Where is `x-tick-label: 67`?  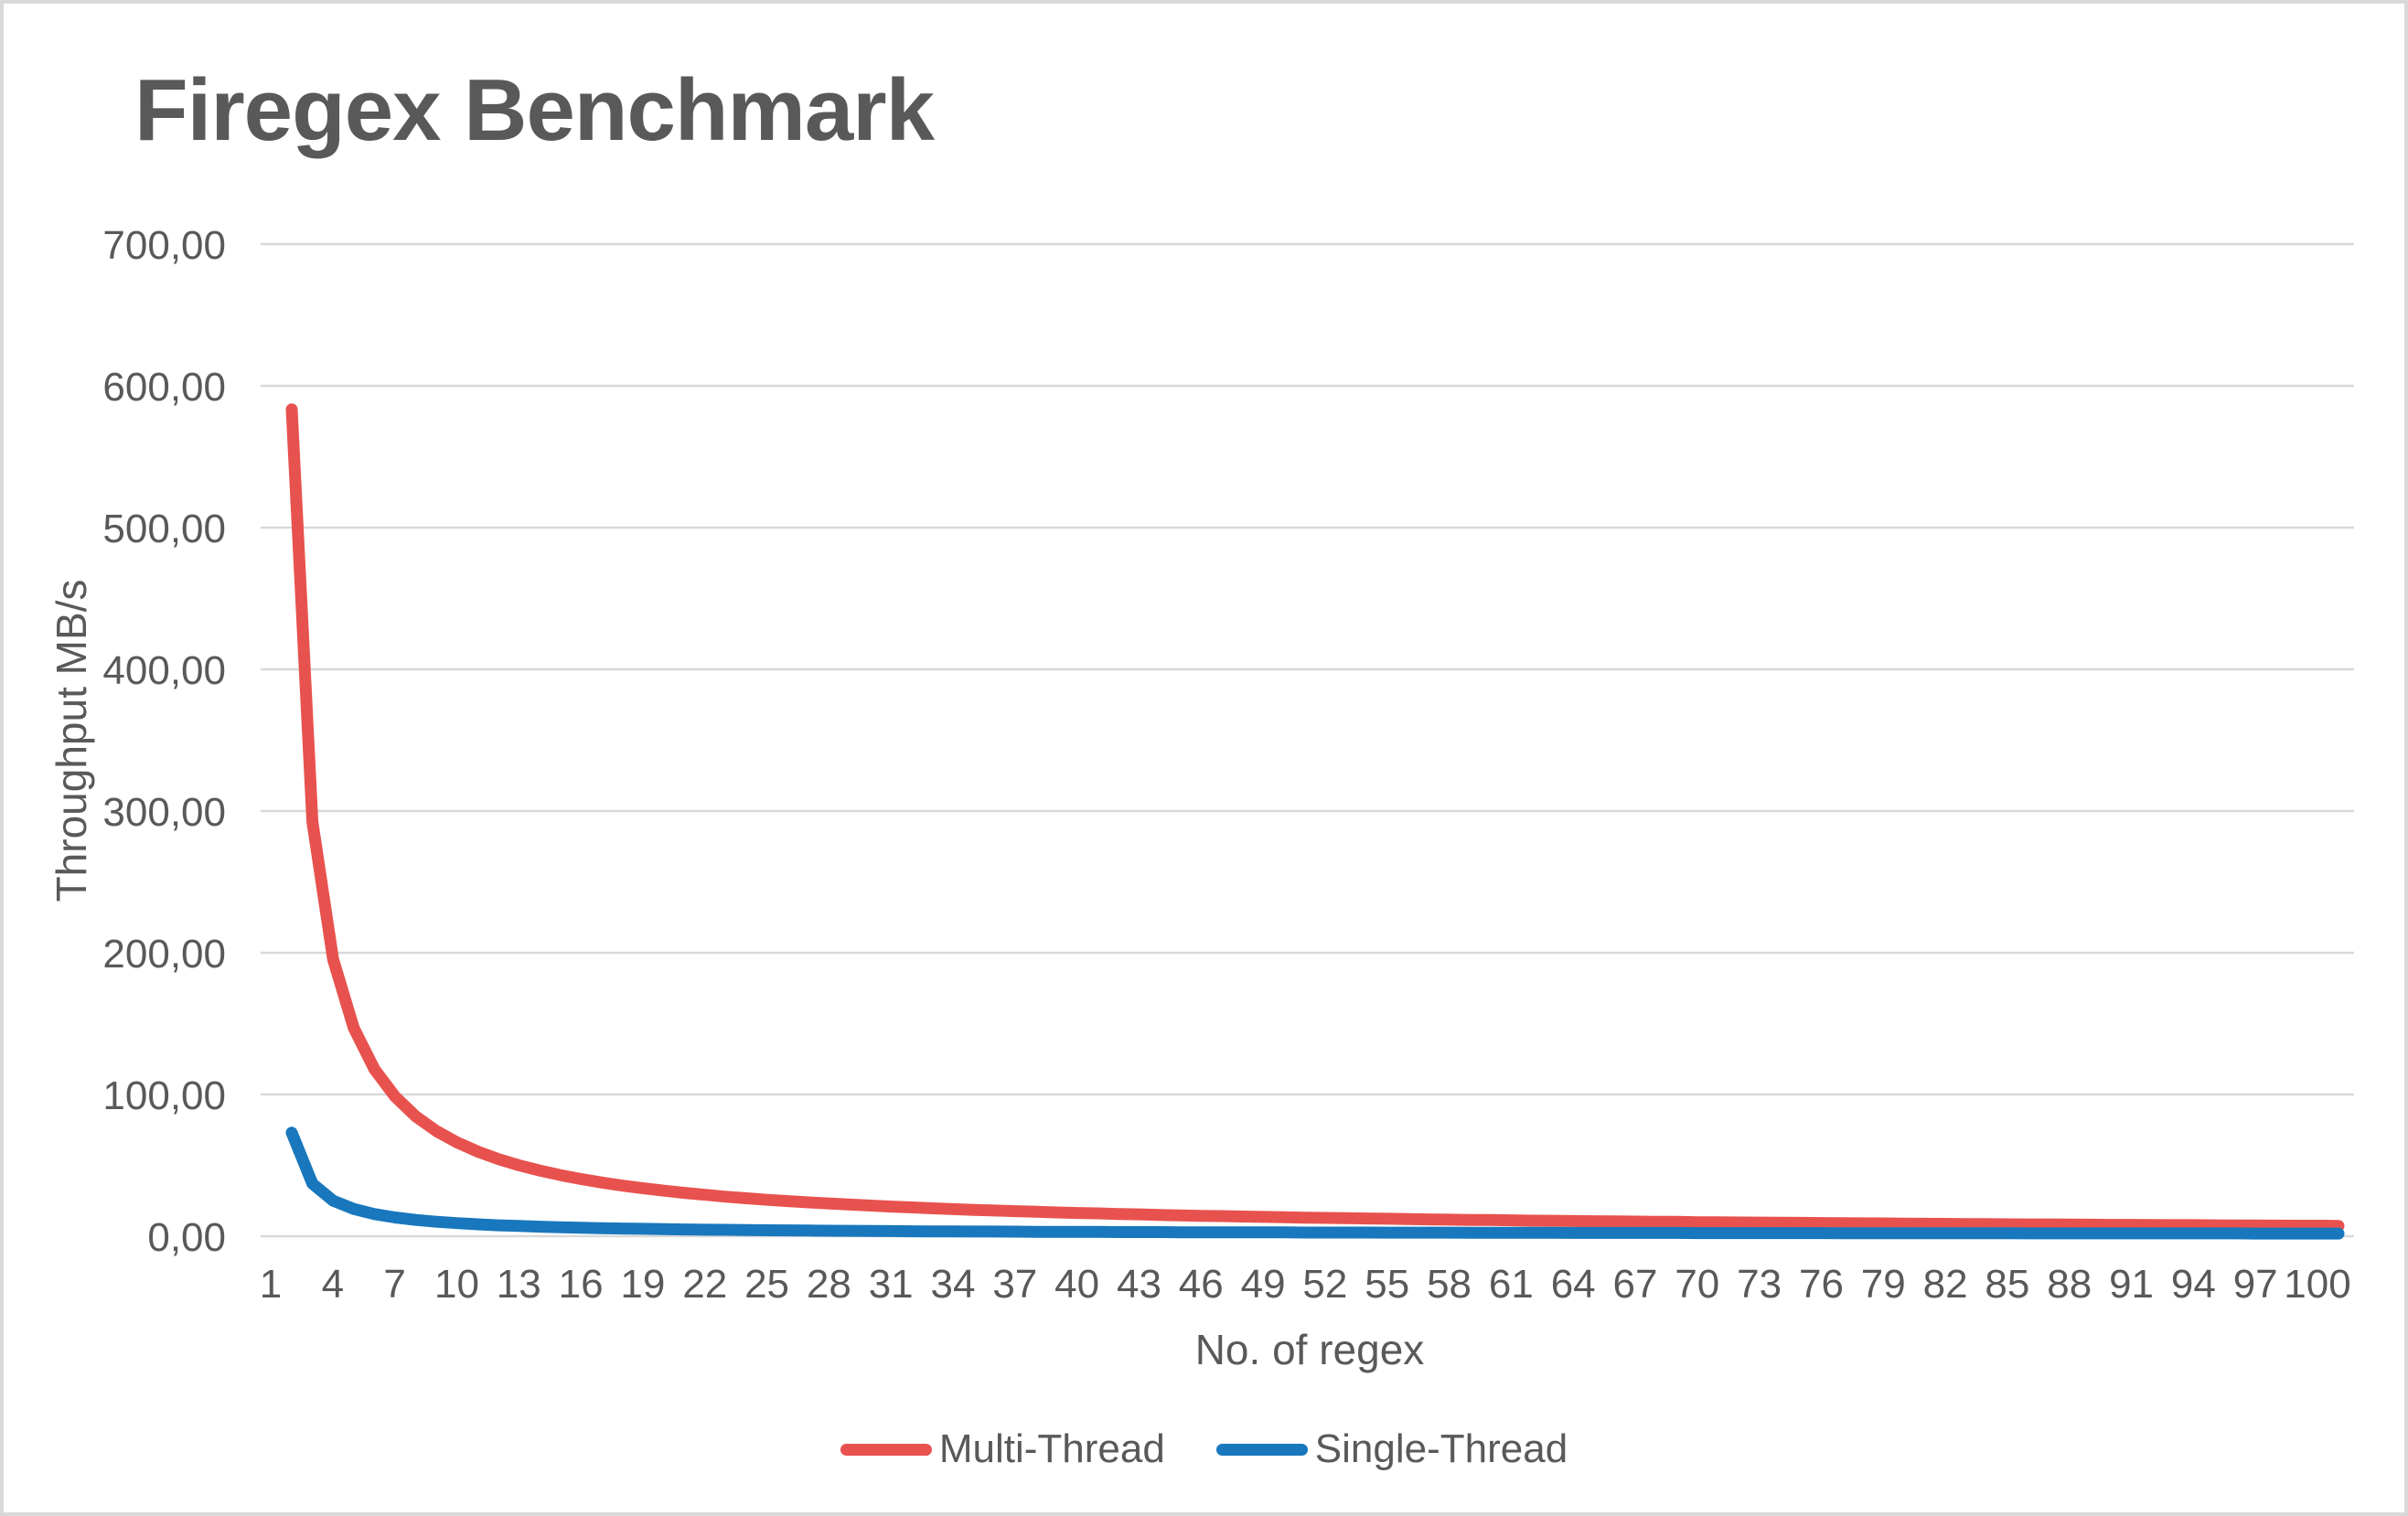 x-tick-label: 67 is located at coordinates (1635, 1284).